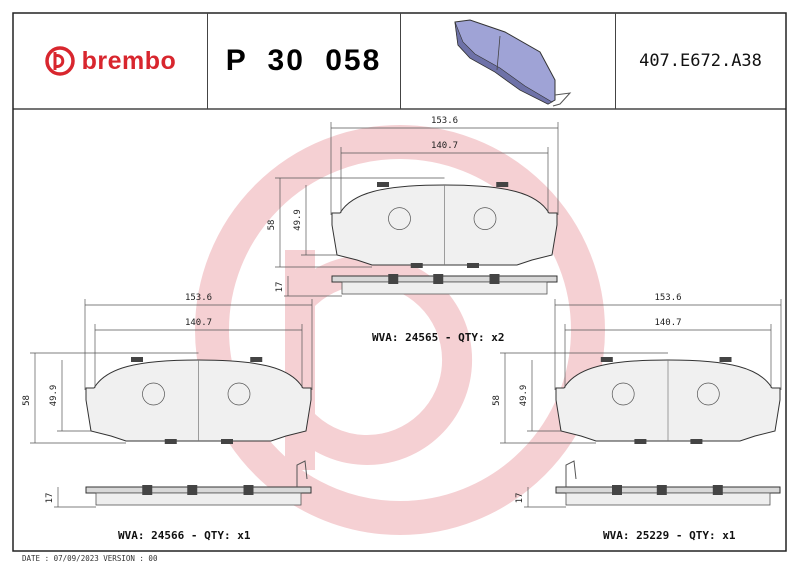 Image resolution: width=800 pixels, height=566 pixels. Describe the element at coordinates (438, 337) in the screenshot. I see `caption-top: WVA: 24565 - QTY: x2` at that location.